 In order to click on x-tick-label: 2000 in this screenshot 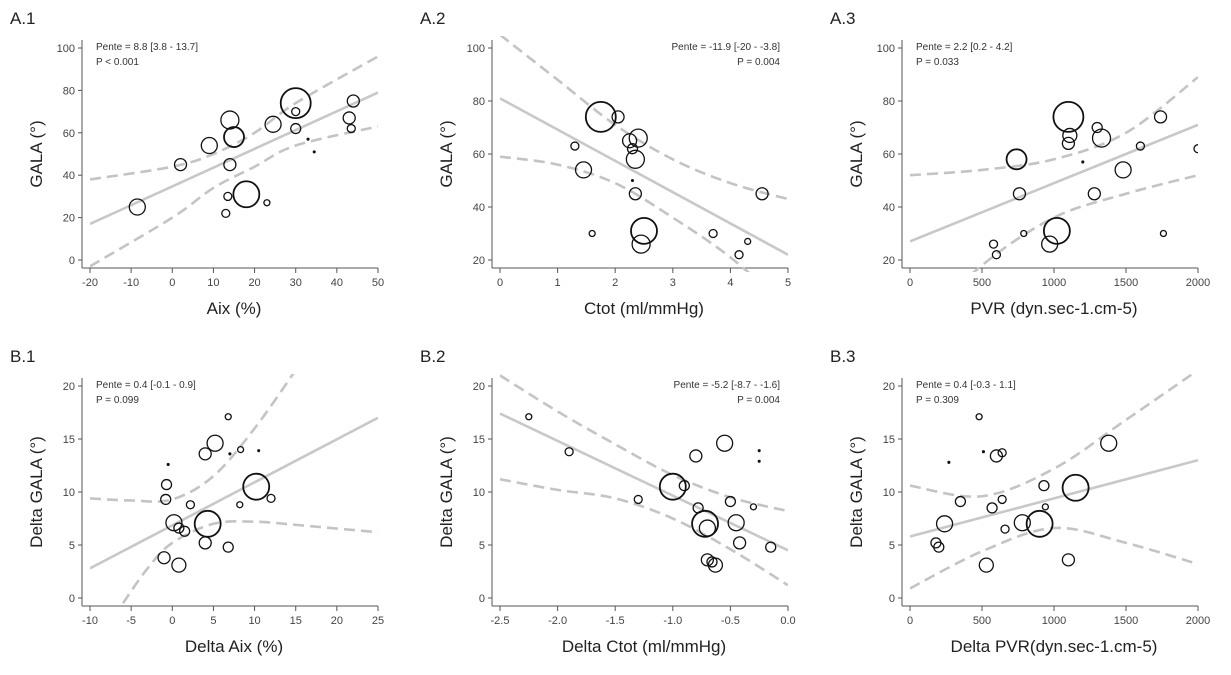, I will do `click(1198, 621)`.